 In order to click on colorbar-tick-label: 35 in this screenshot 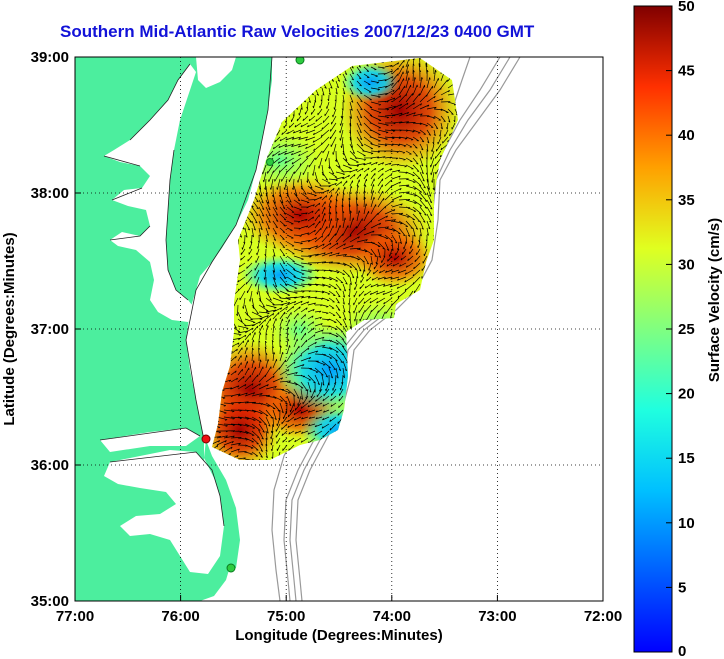, I will do `click(686, 200)`.